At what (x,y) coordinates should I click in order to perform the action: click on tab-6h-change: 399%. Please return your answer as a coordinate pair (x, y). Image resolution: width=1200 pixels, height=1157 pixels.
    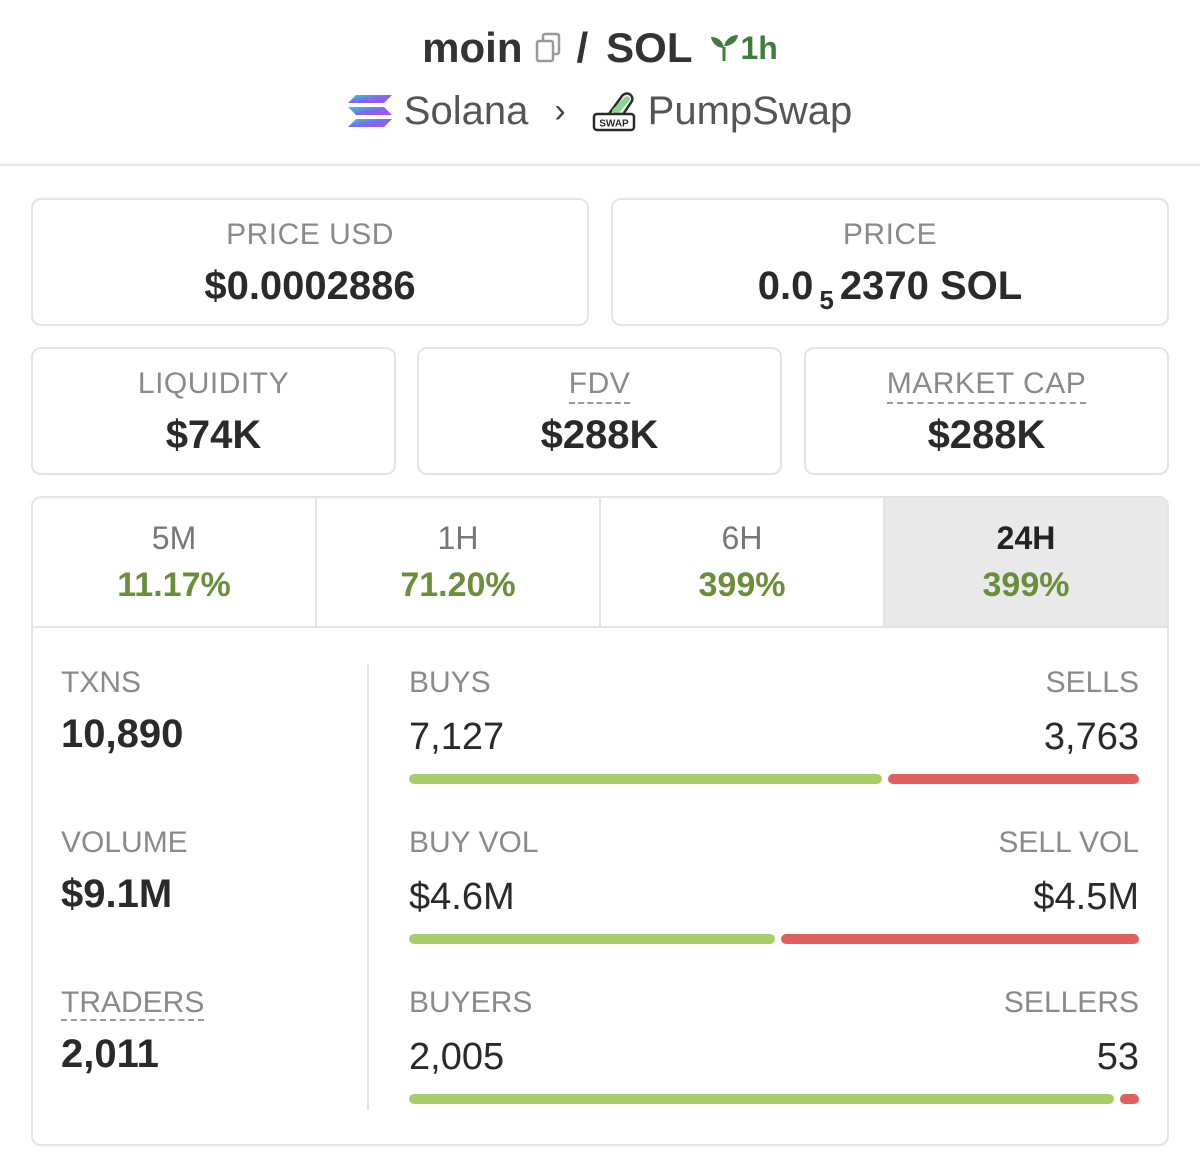
    Looking at the image, I should click on (742, 585).